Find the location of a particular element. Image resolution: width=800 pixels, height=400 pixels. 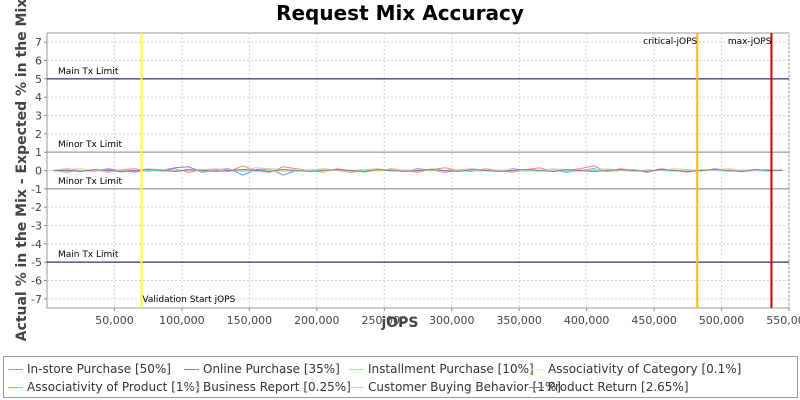

legend-item: Associativity of Product [1%] is located at coordinates (104, 387).